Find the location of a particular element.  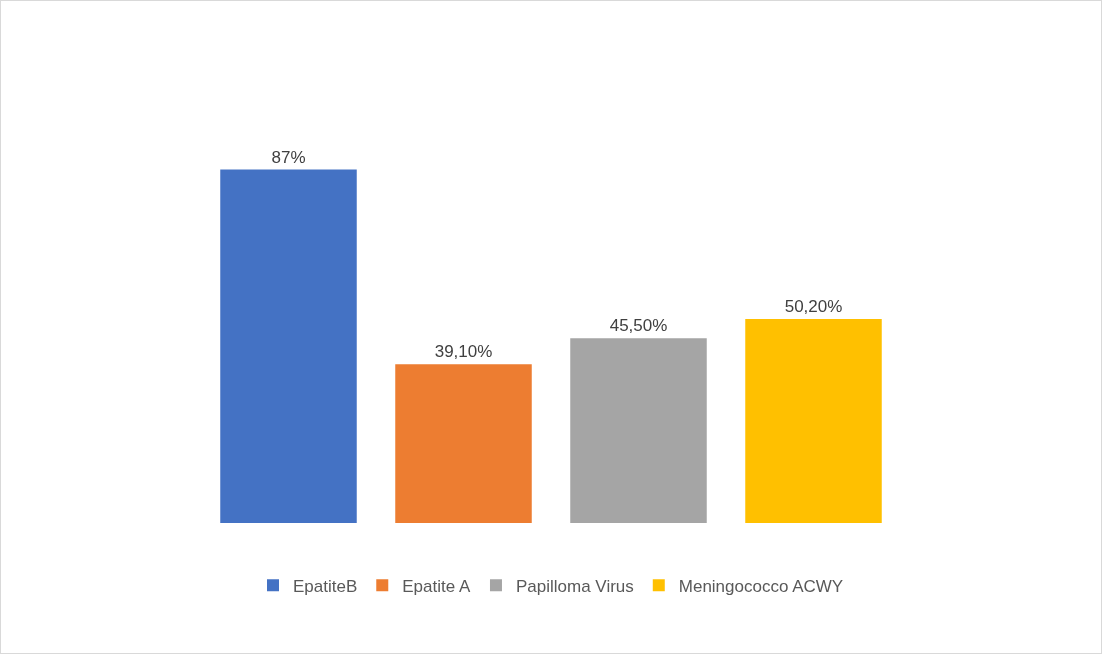

data-label: 39,10% is located at coordinates (463, 352).